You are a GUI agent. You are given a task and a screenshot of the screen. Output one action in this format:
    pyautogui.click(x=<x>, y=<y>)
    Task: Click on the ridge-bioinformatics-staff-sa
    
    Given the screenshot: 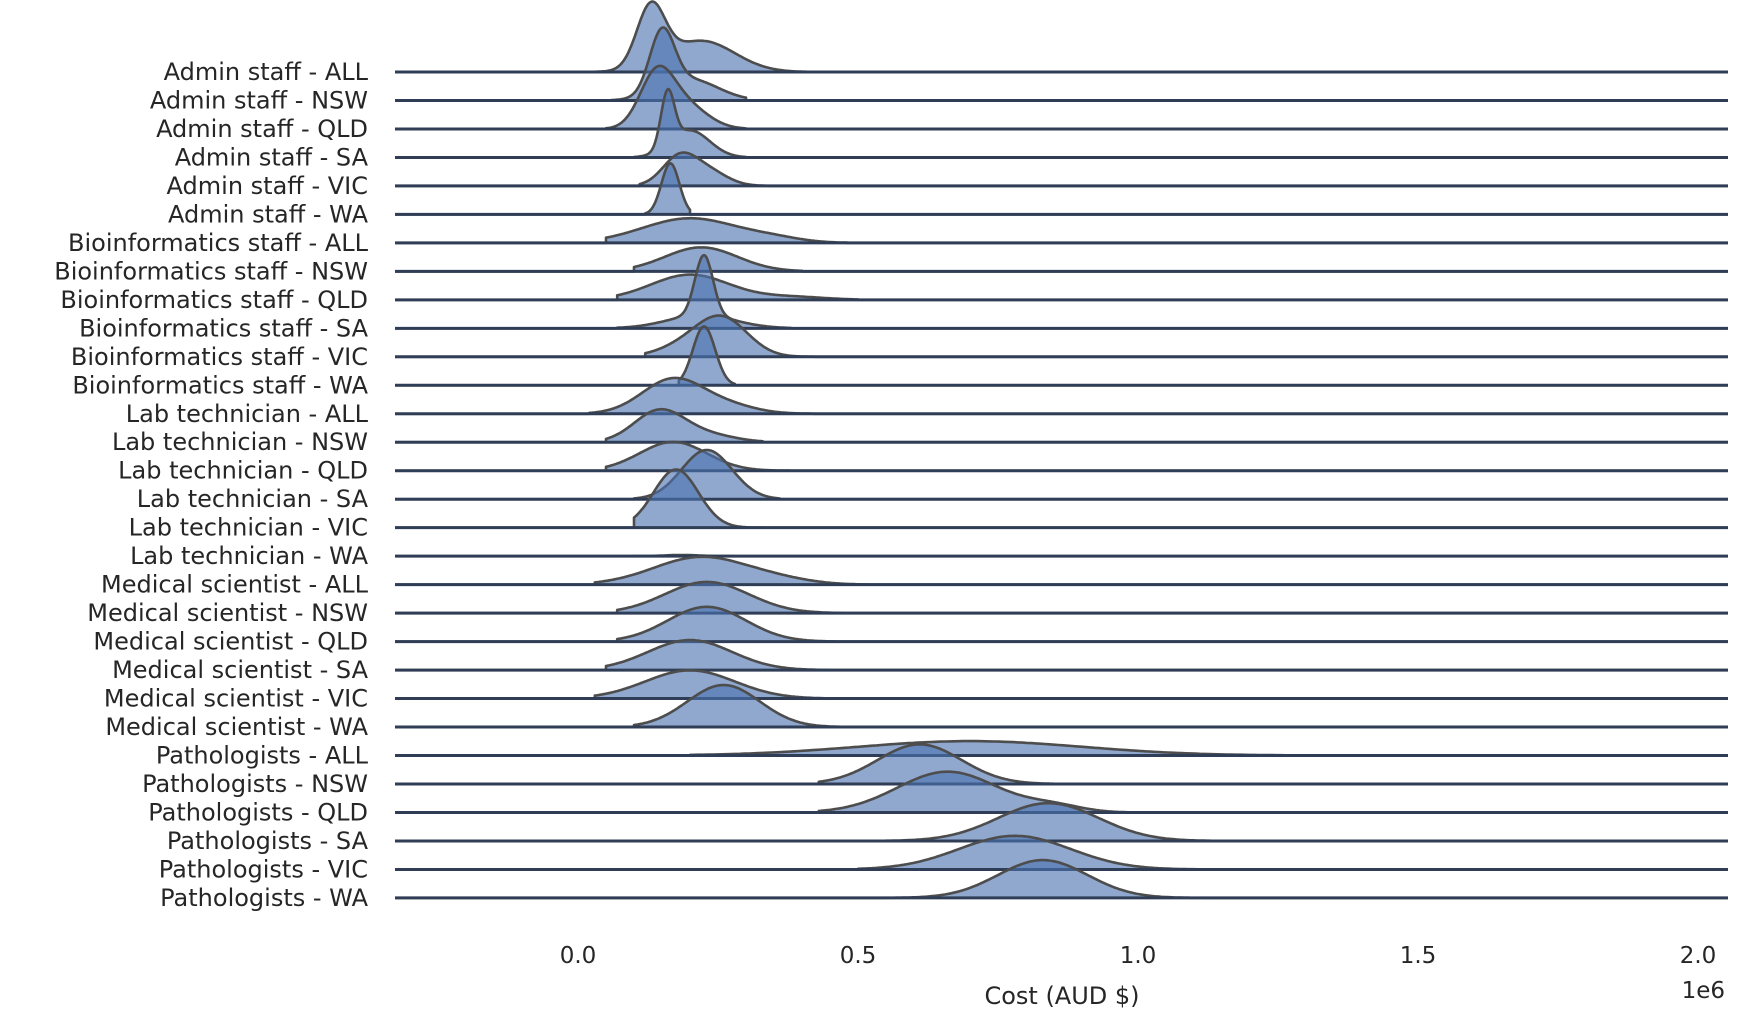 What is the action you would take?
    pyautogui.click(x=1061, y=291)
    